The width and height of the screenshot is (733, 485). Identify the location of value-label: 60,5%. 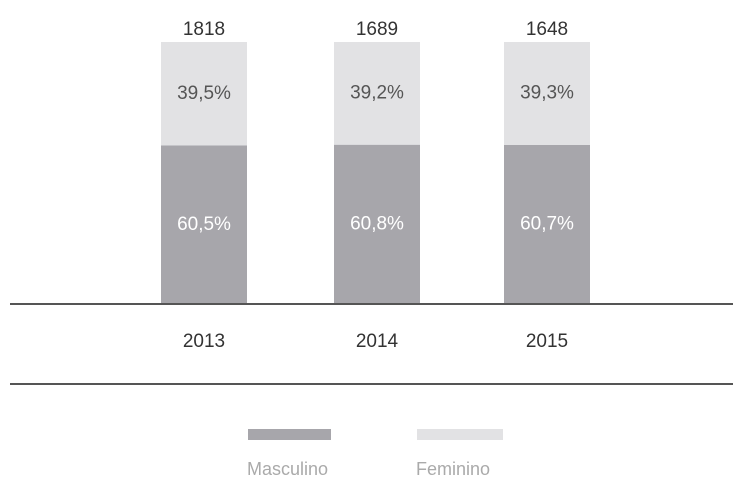
(204, 224).